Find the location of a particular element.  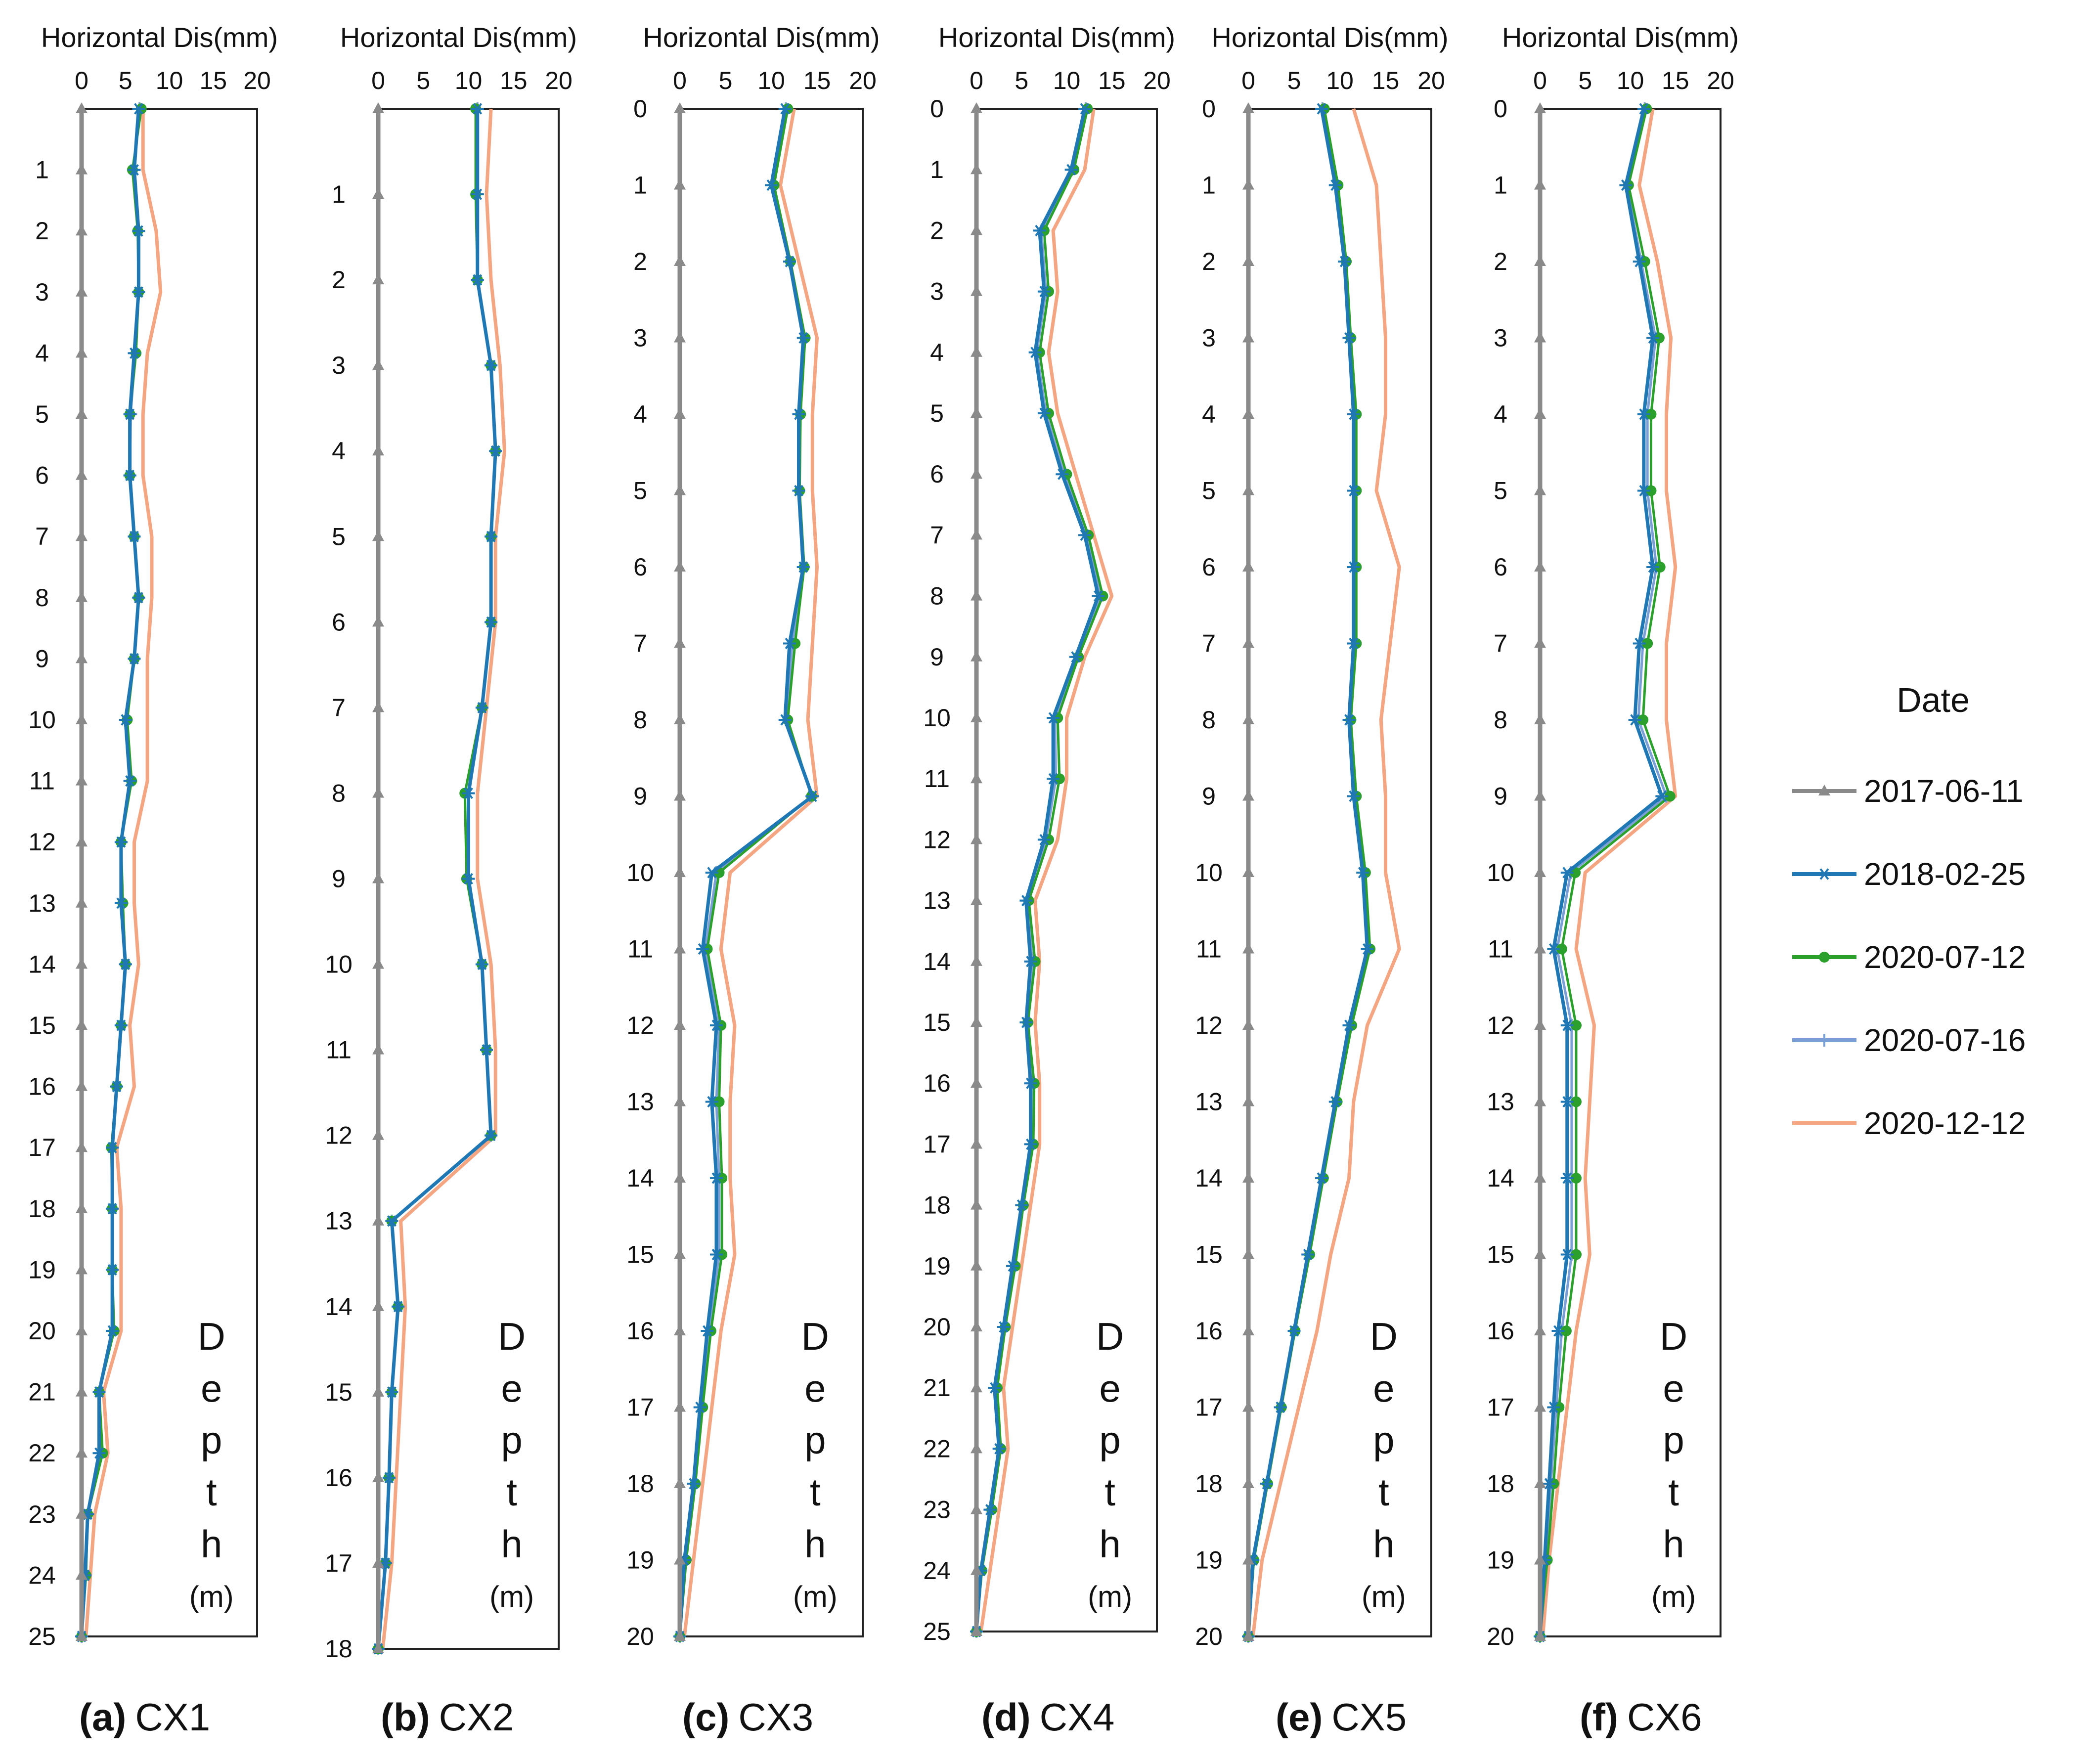

y-tick-label: 16 is located at coordinates (937, 1083).